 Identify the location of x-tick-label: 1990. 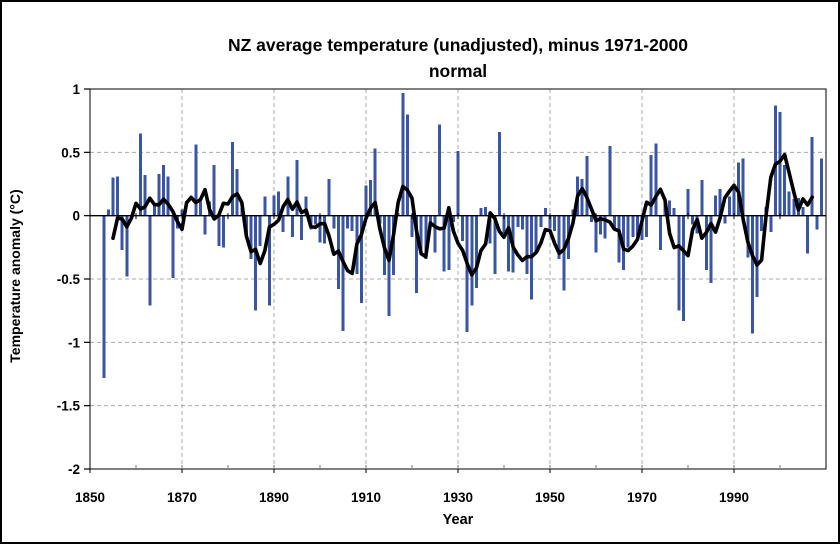
(734, 497).